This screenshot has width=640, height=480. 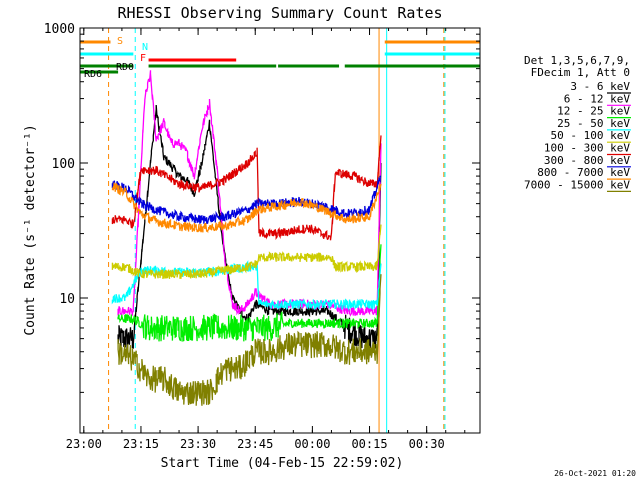 I want to click on flag-label-s: S, so click(x=120, y=41).